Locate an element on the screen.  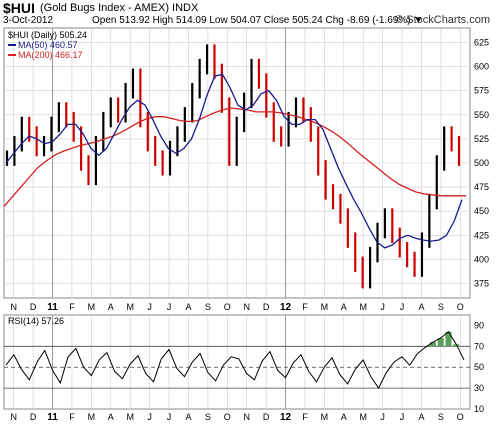
rsi-tick-label: 90 is located at coordinates (479, 325).